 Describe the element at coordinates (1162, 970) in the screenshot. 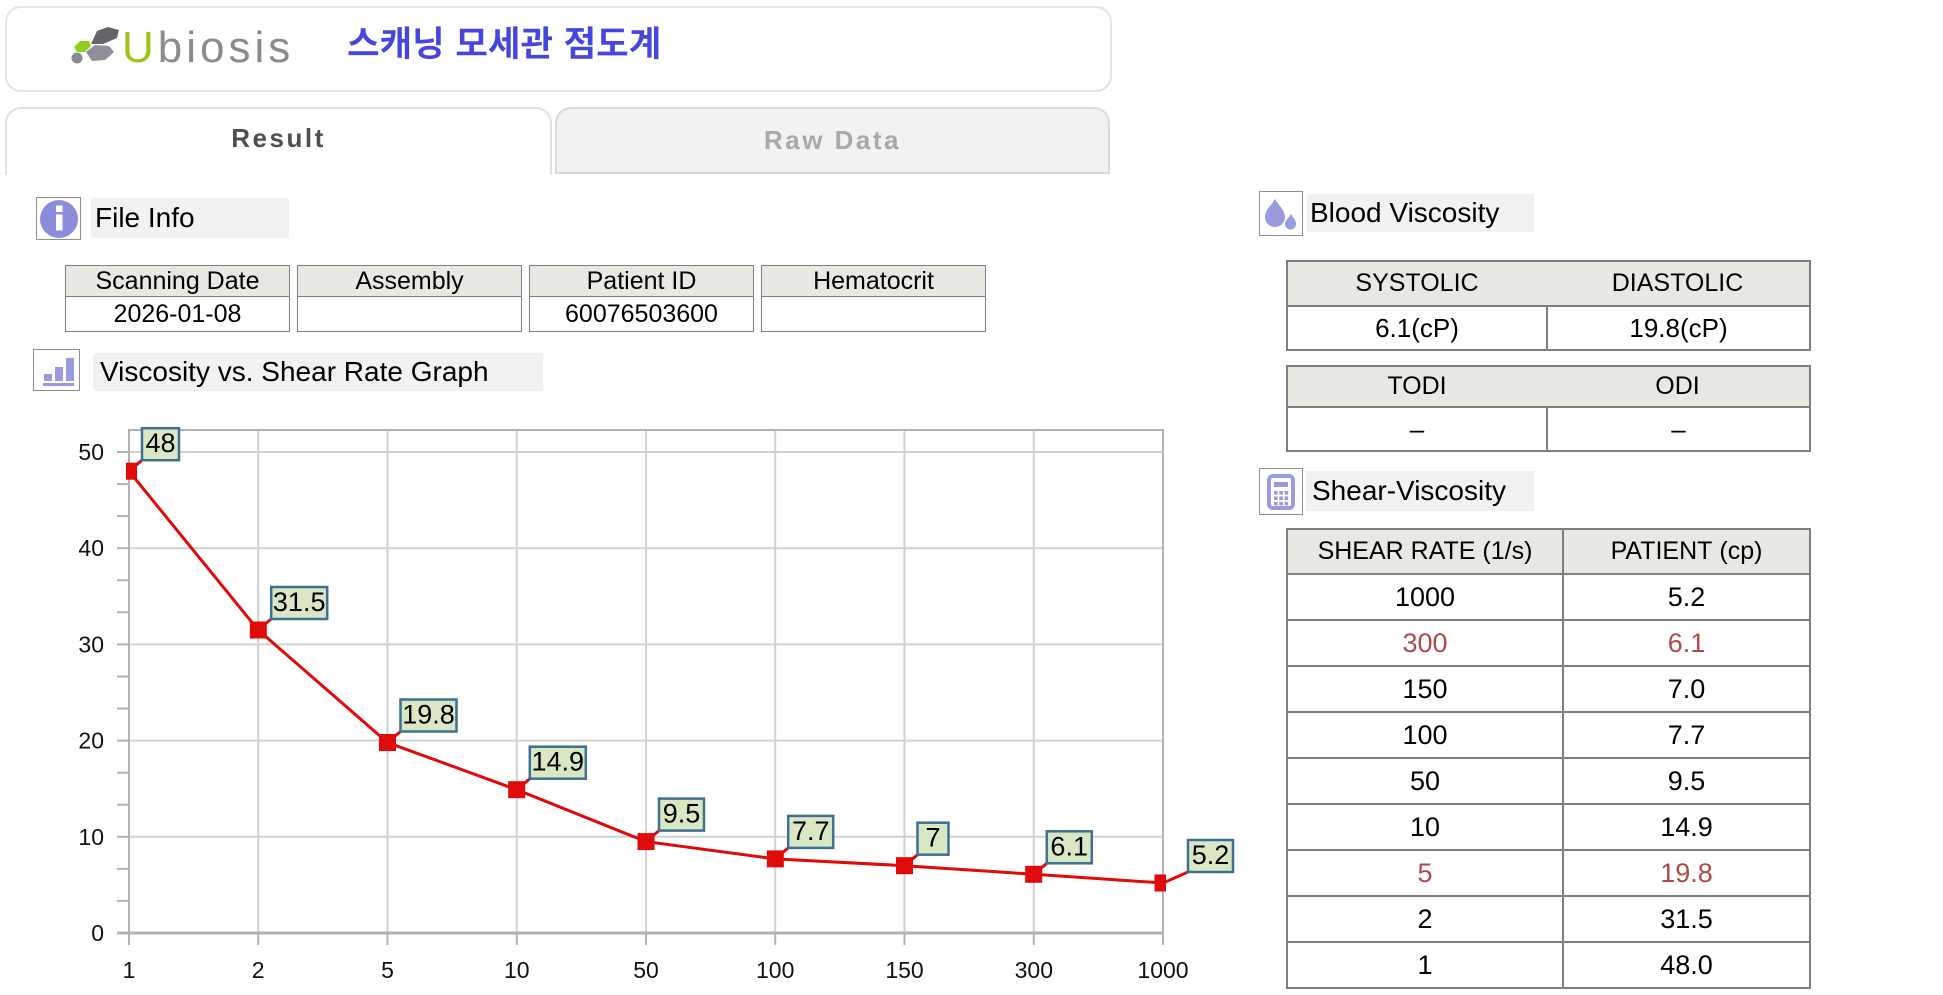

I see `svg-text: 1000` at that location.